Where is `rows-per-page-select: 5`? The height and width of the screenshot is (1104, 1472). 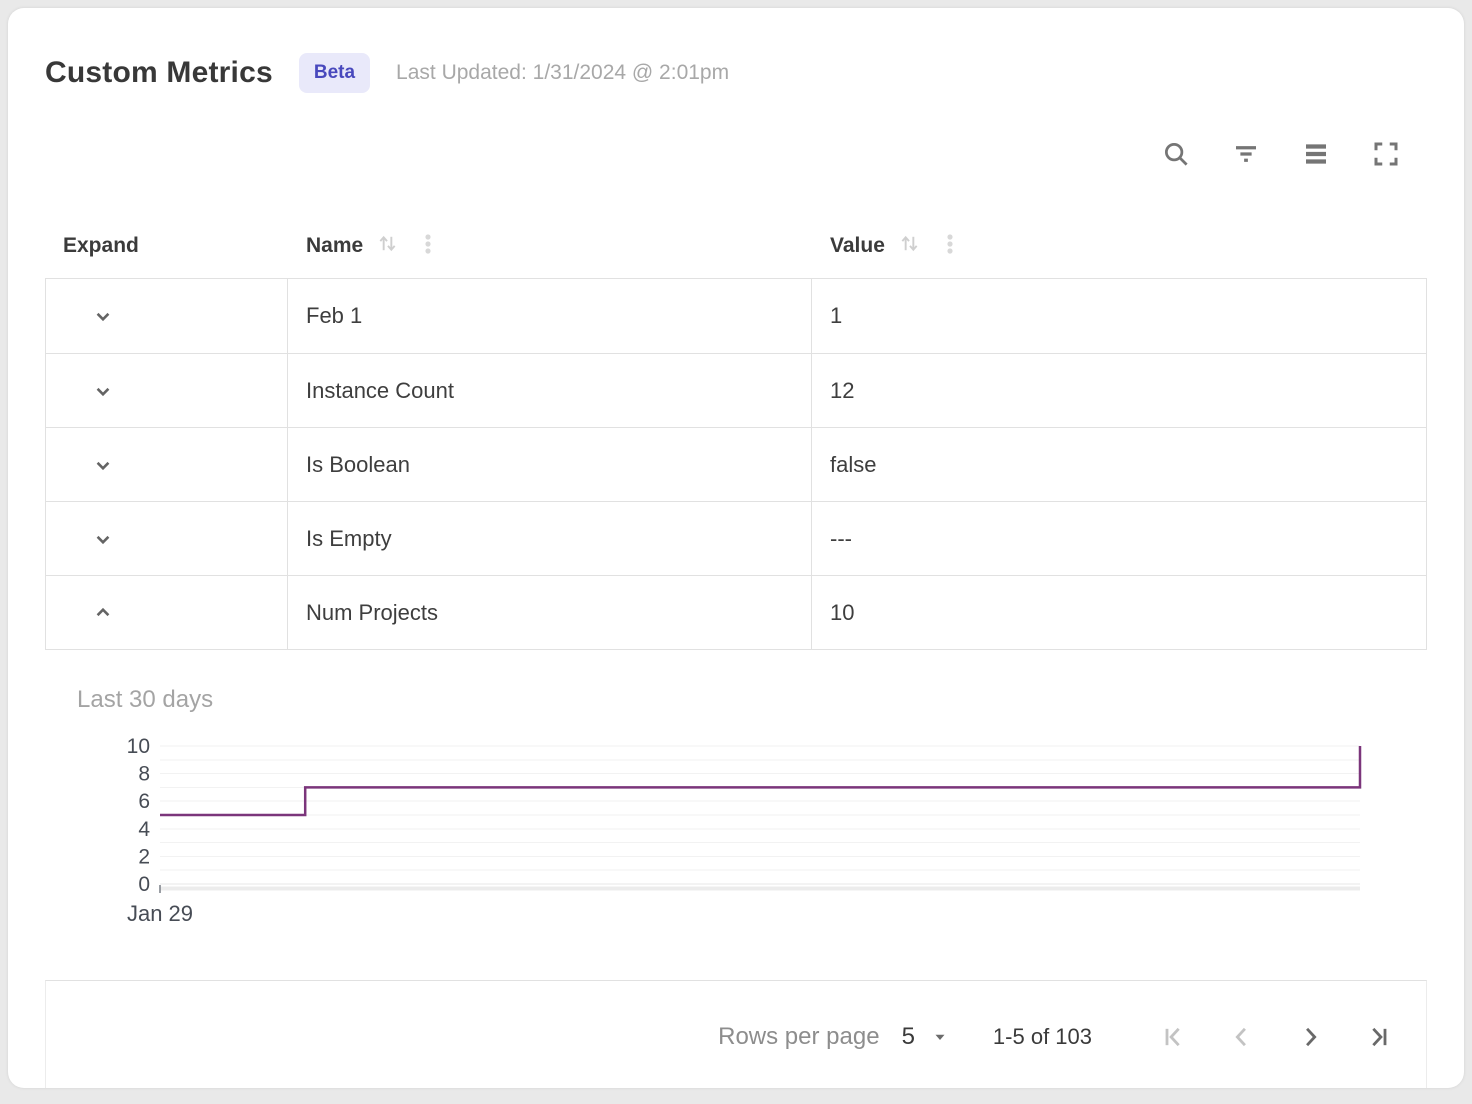
rows-per-page-select: 5 is located at coordinates (925, 1037).